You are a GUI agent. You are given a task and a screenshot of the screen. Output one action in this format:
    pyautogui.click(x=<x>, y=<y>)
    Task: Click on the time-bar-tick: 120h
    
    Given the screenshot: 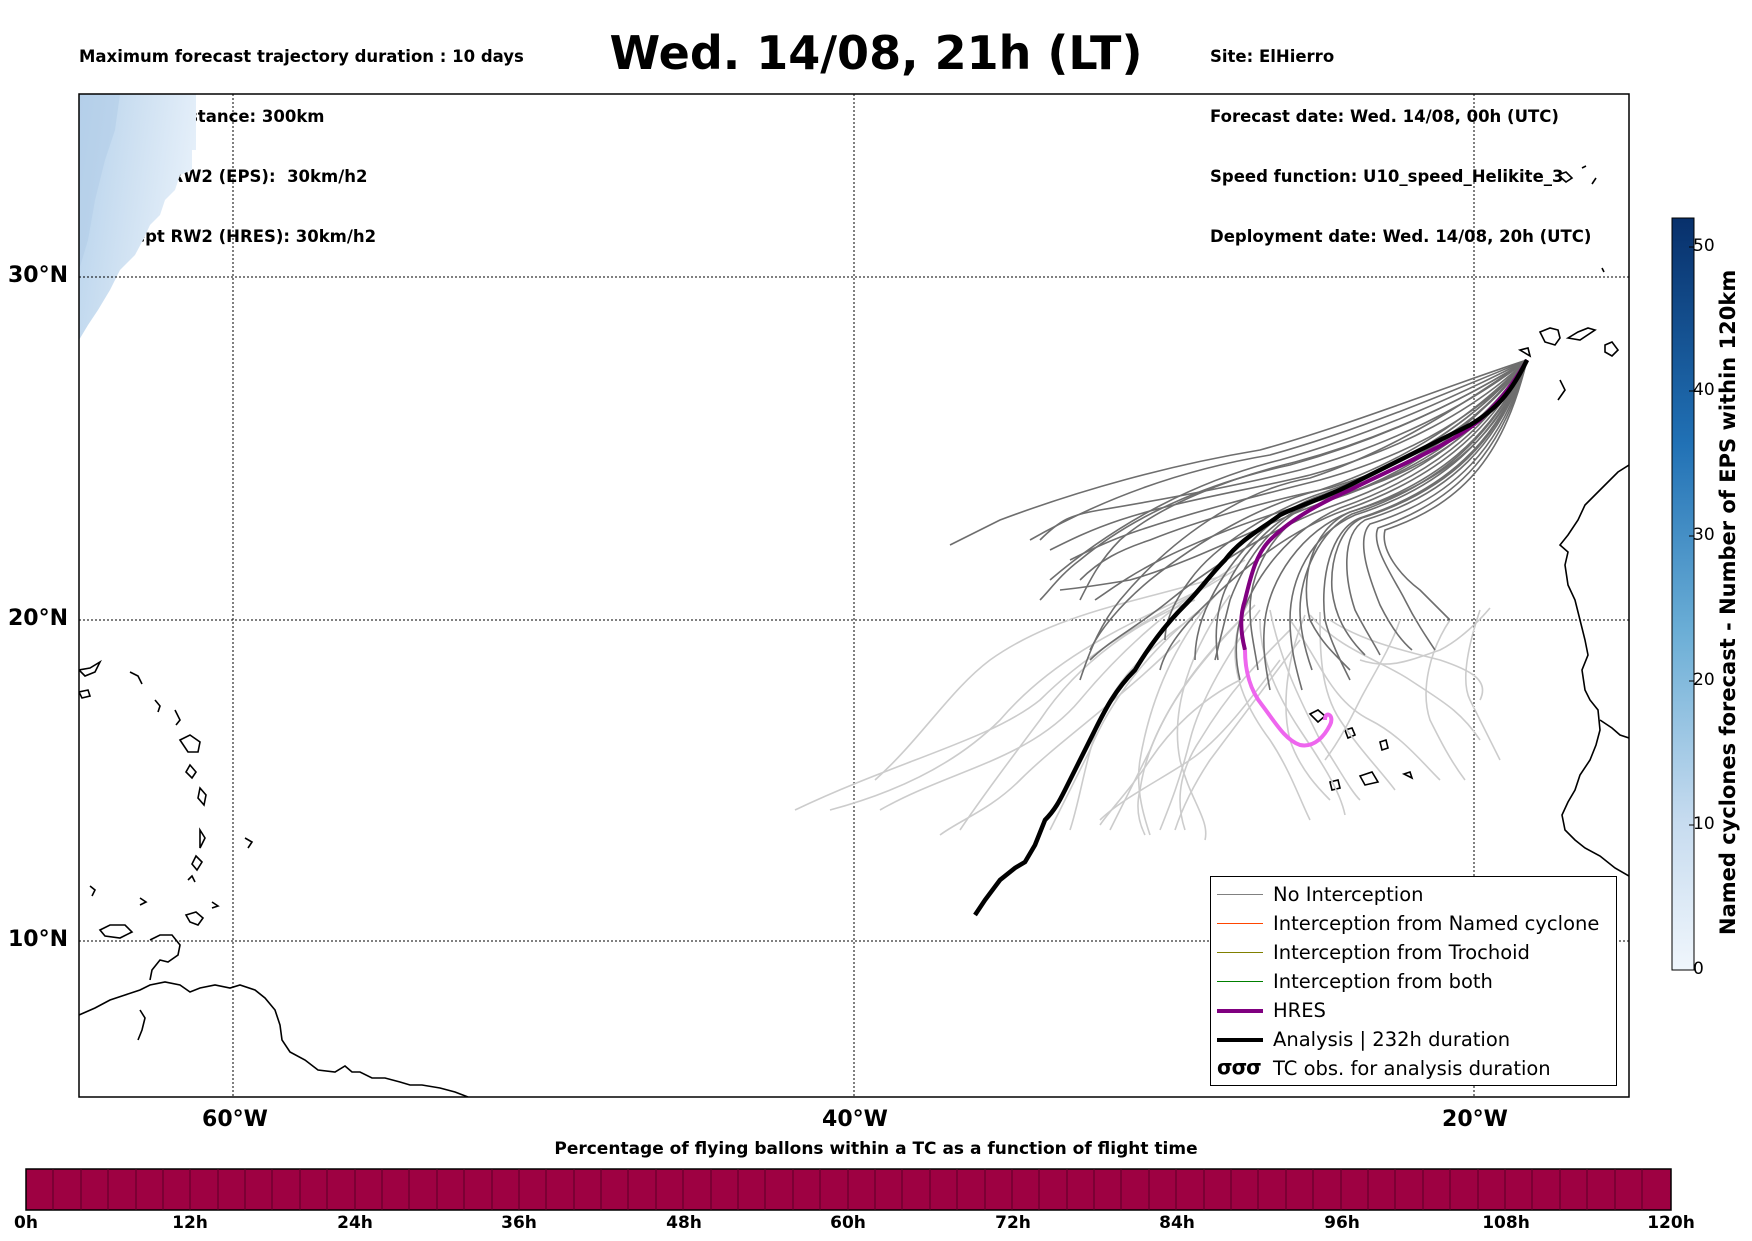 What is the action you would take?
    pyautogui.click(x=1671, y=1223)
    